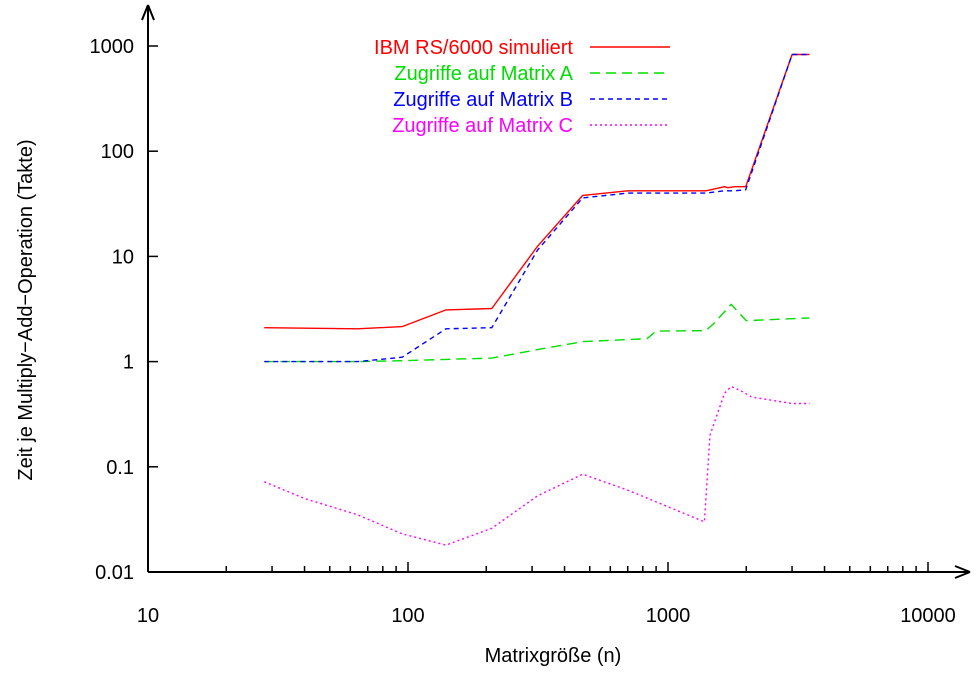  Describe the element at coordinates (148, 616) in the screenshot. I see `x-tick-label: 10` at that location.